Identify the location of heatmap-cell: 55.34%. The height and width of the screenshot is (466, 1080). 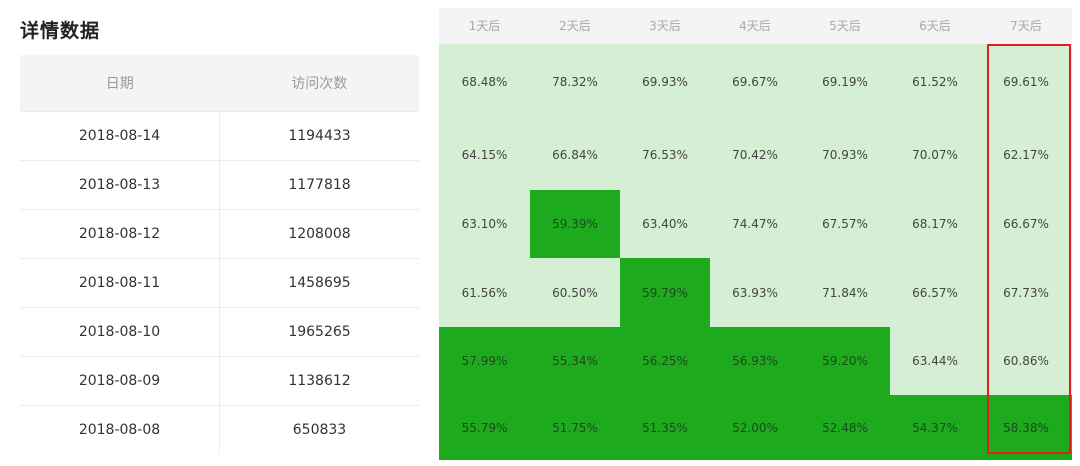
(575, 361).